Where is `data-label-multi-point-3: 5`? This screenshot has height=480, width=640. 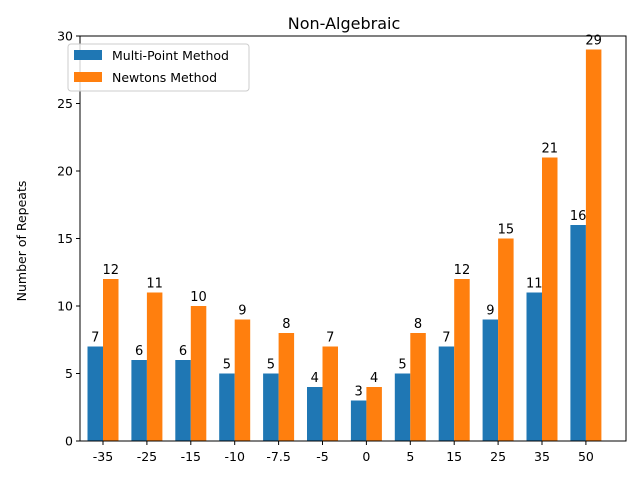
data-label-multi-point-3: 5 is located at coordinates (227, 365).